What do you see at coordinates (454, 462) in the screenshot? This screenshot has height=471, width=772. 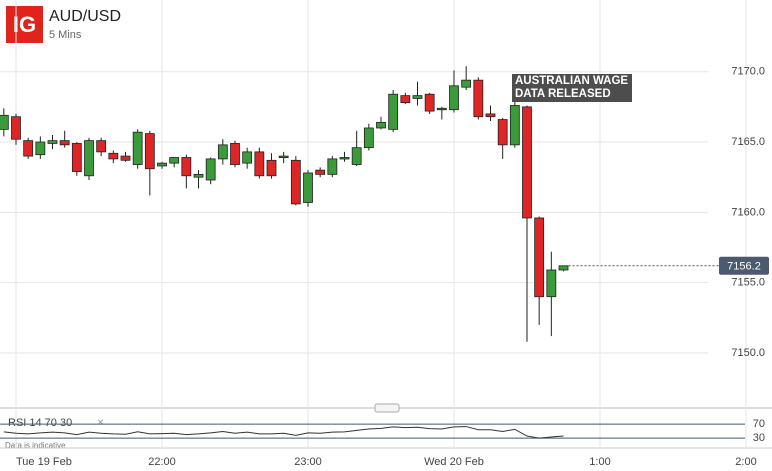 I see `x-tick-label: Wed 20 Feb` at bounding box center [454, 462].